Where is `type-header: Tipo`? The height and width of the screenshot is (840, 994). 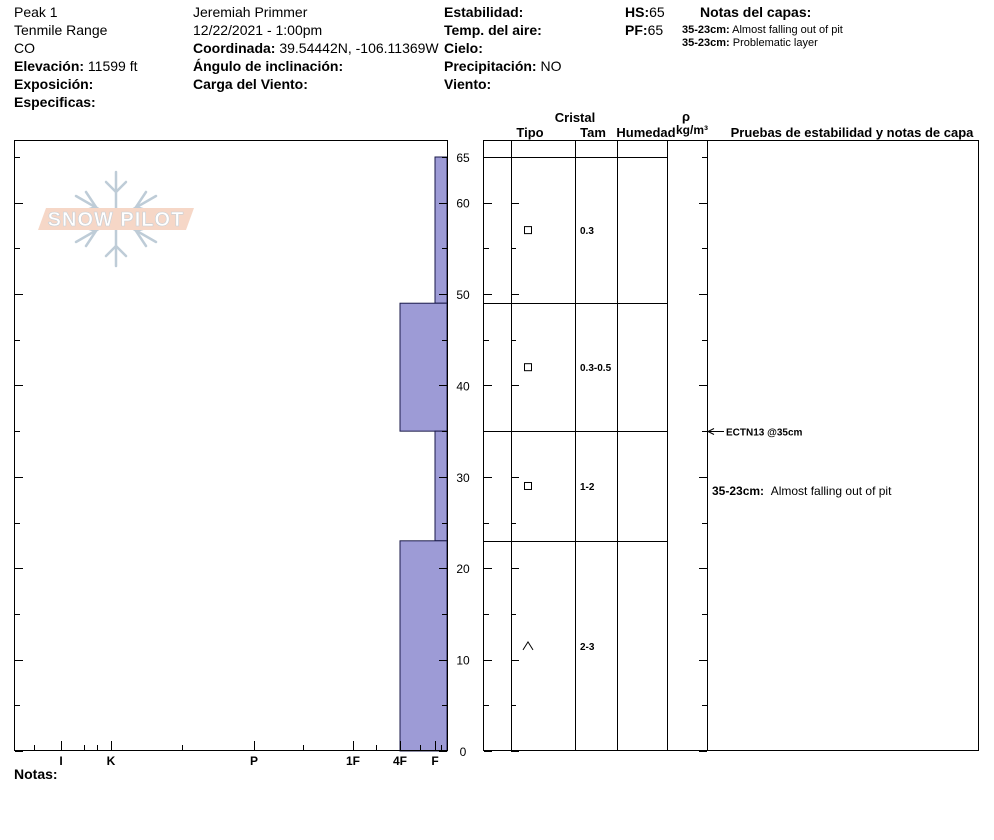
type-header: Tipo is located at coordinates (529, 132).